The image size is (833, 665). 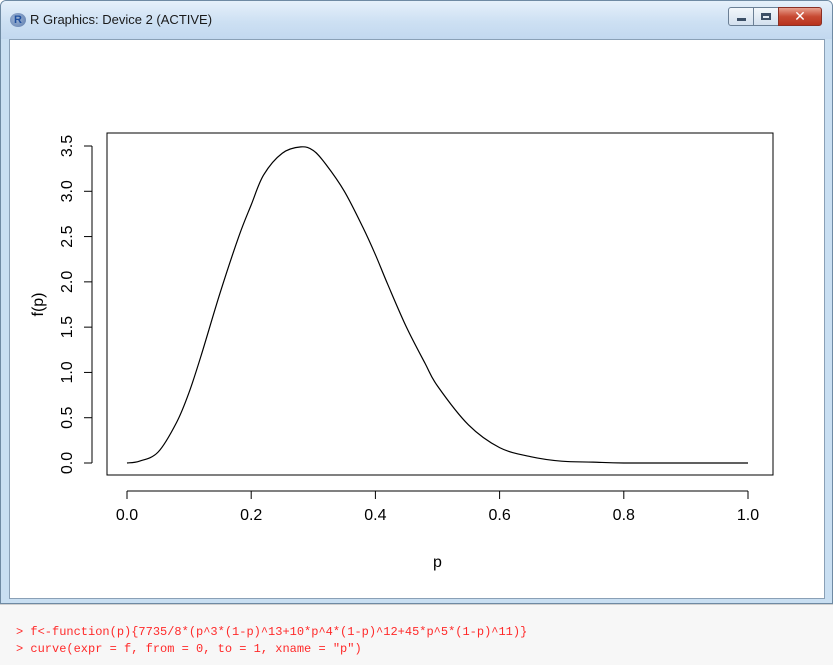 I want to click on y-tick-label: 2.0, so click(x=67, y=282).